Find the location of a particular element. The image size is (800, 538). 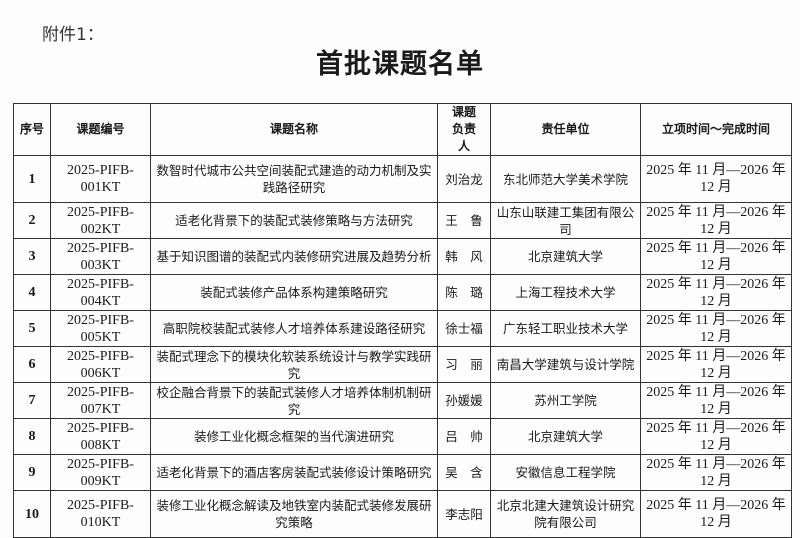

topic-code: 2025-PIFB-009KT is located at coordinates (100, 472).